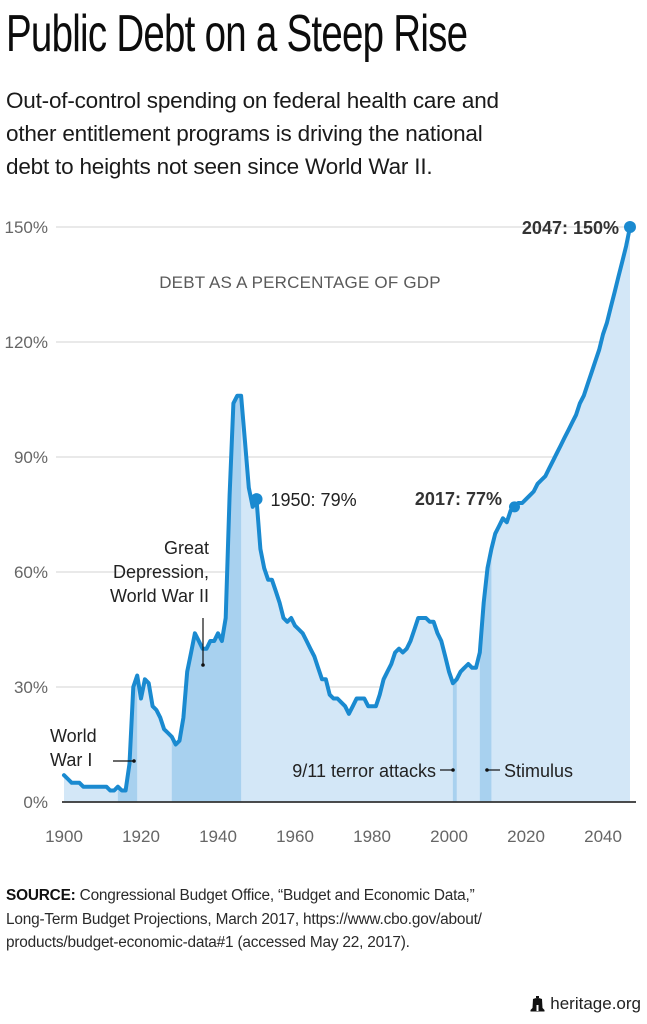 This screenshot has height=1024, width=647. Describe the element at coordinates (159, 596) in the screenshot. I see `label-great-depression: World War II` at that location.